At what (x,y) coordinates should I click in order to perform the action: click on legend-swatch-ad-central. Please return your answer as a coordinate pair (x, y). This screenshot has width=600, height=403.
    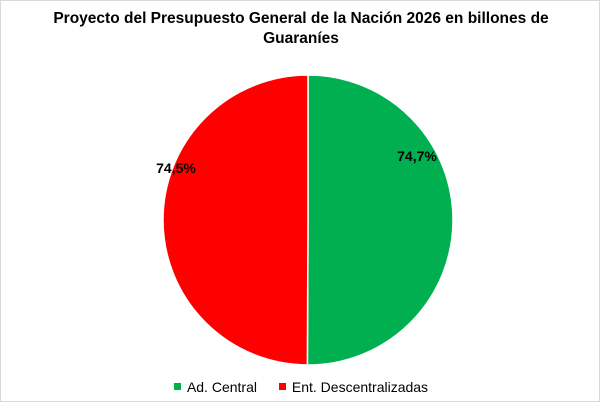
    Looking at the image, I should click on (177, 386).